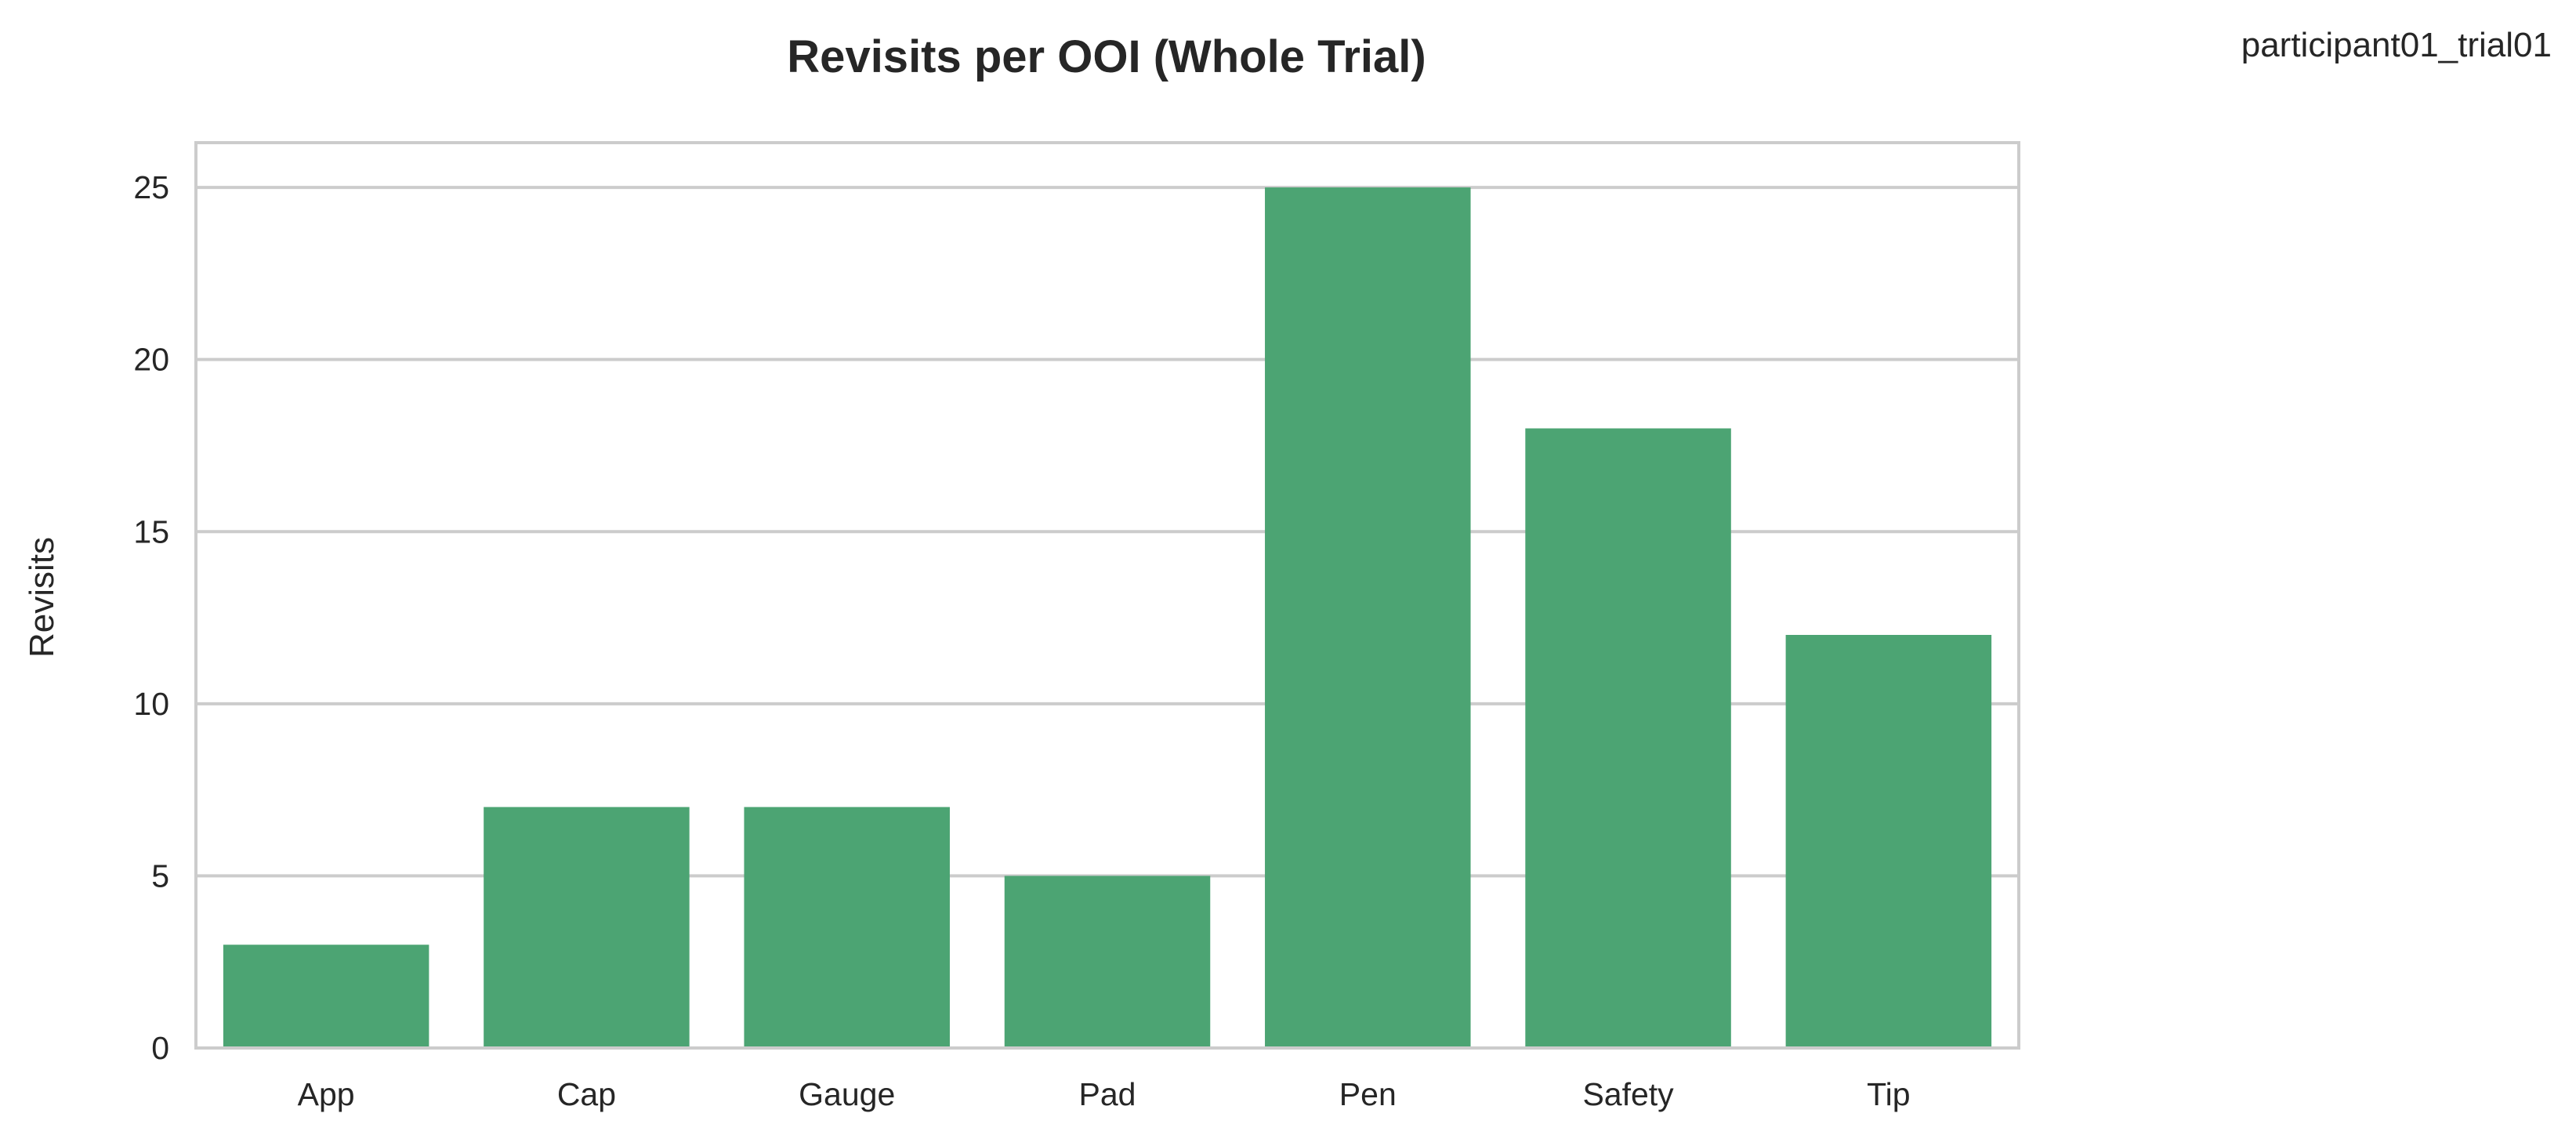  Describe the element at coordinates (1628, 1094) in the screenshot. I see `x-tick-label-safety: Safety` at that location.